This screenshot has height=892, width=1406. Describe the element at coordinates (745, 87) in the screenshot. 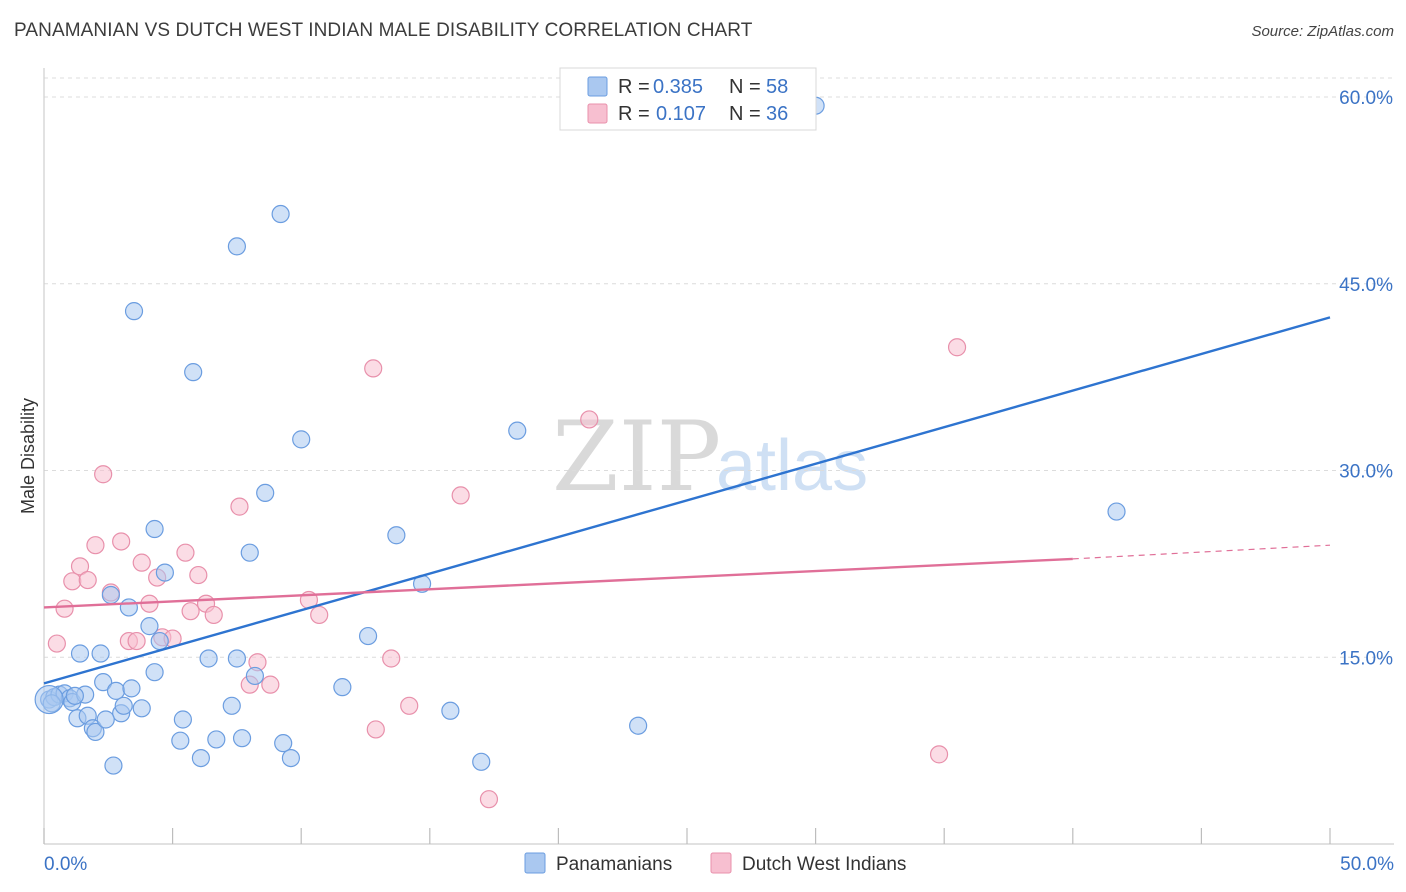

I see `legend-n-label-1: N =` at that location.